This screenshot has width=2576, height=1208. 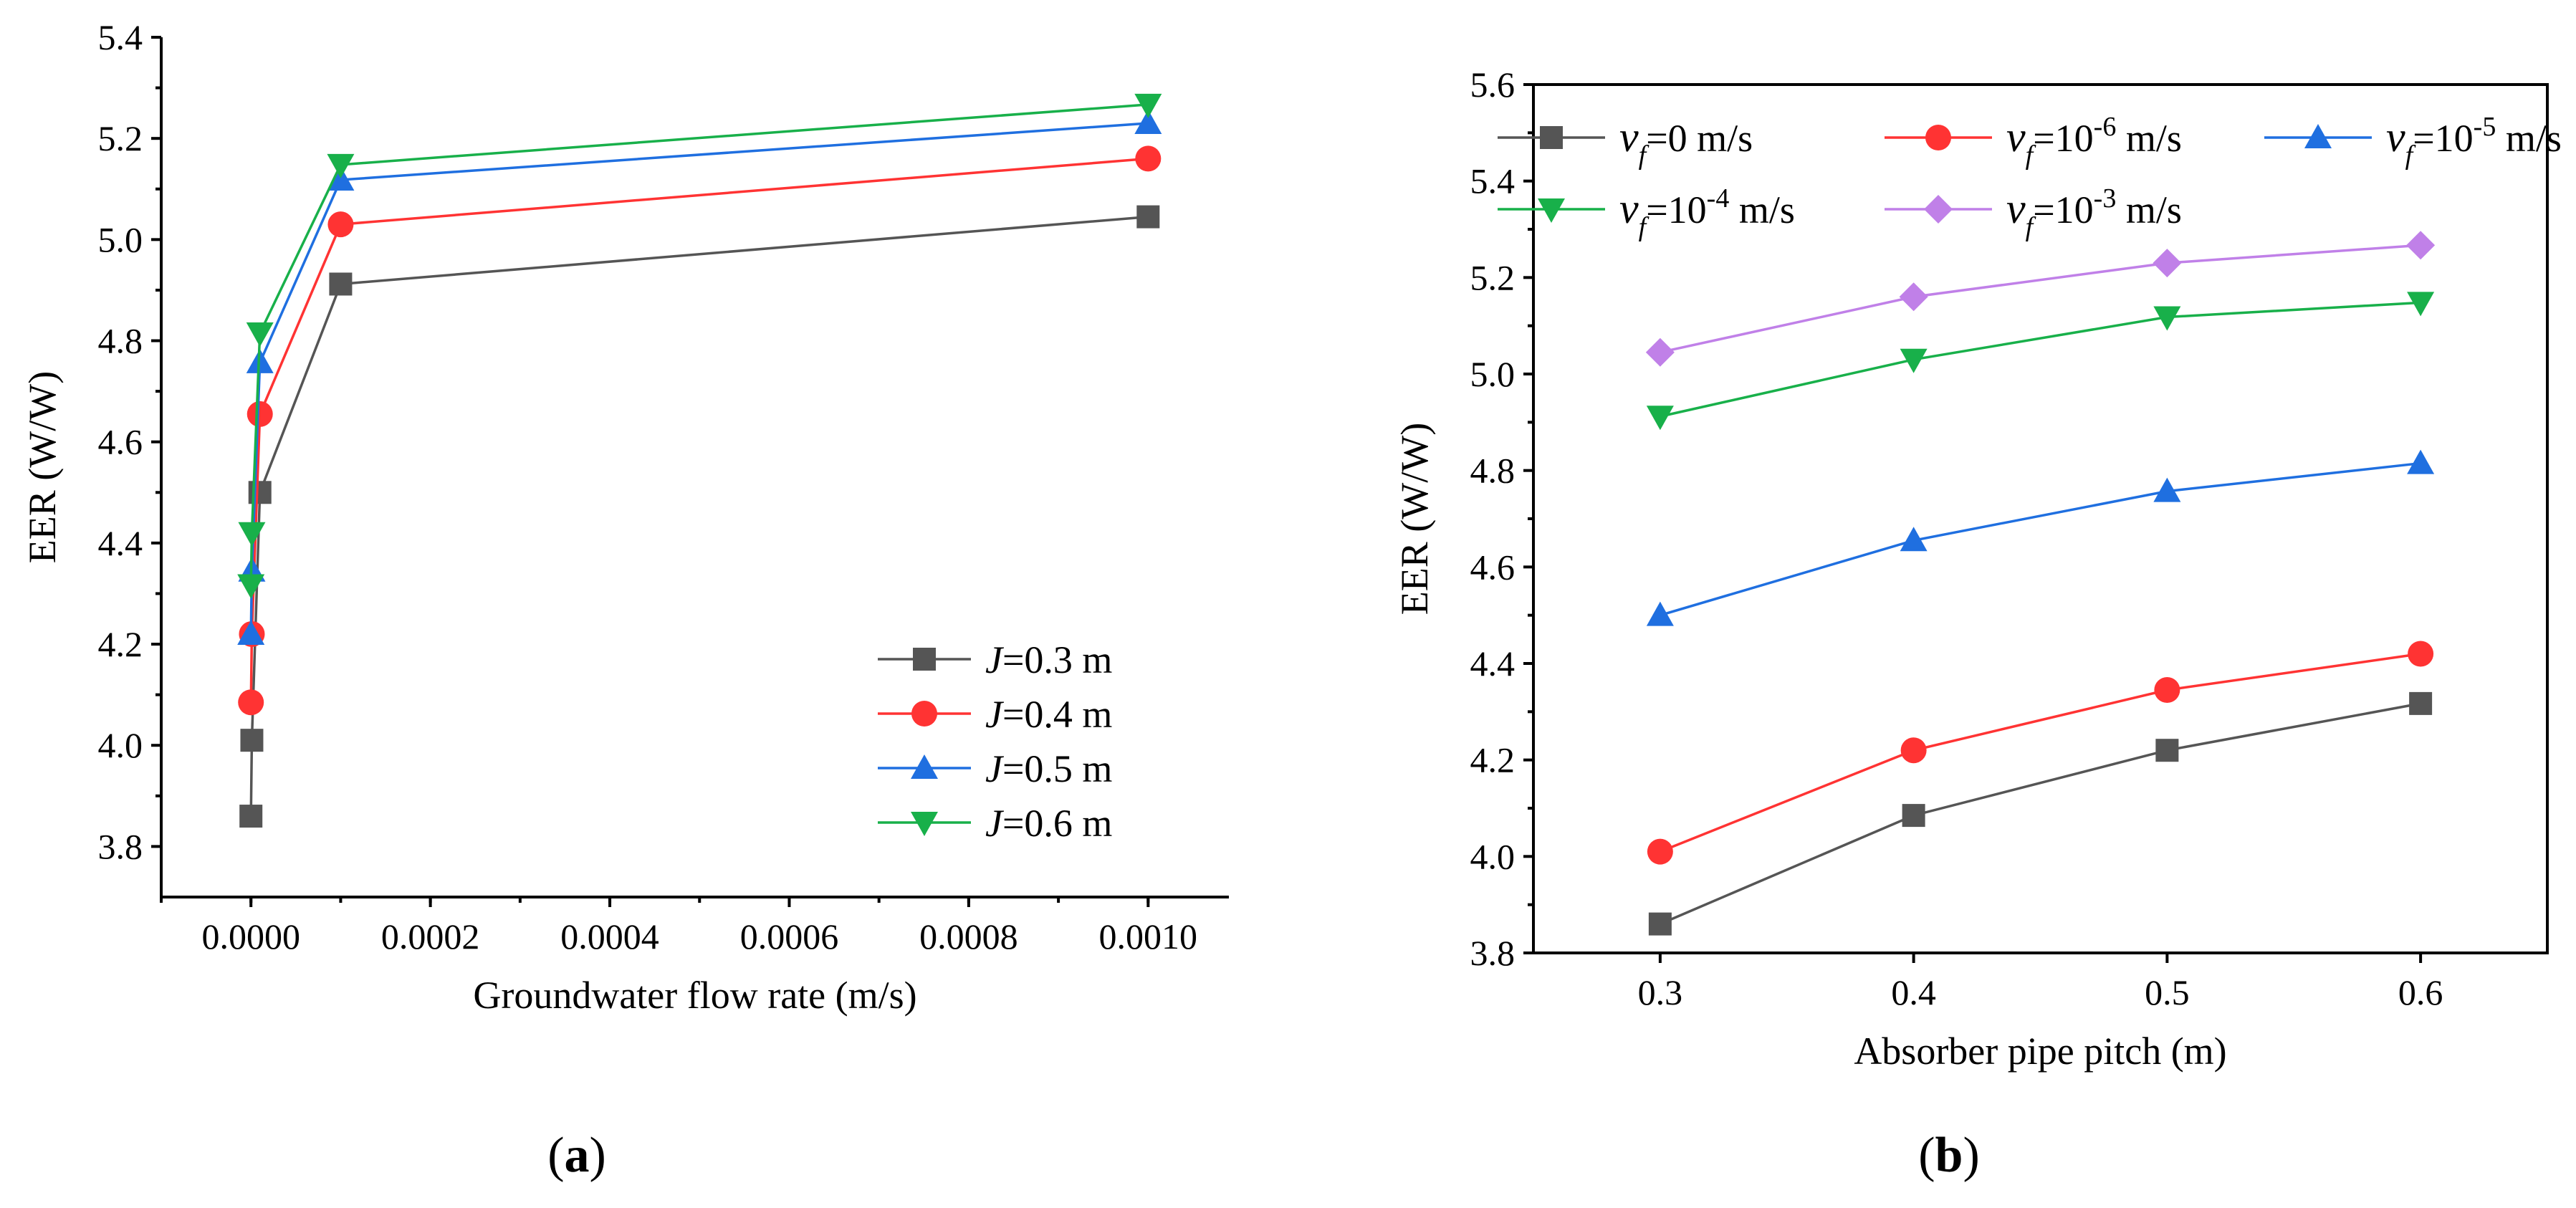 What do you see at coordinates (2474, 141) in the screenshot?
I see `legend-label: vf=10-5 m/s` at bounding box center [2474, 141].